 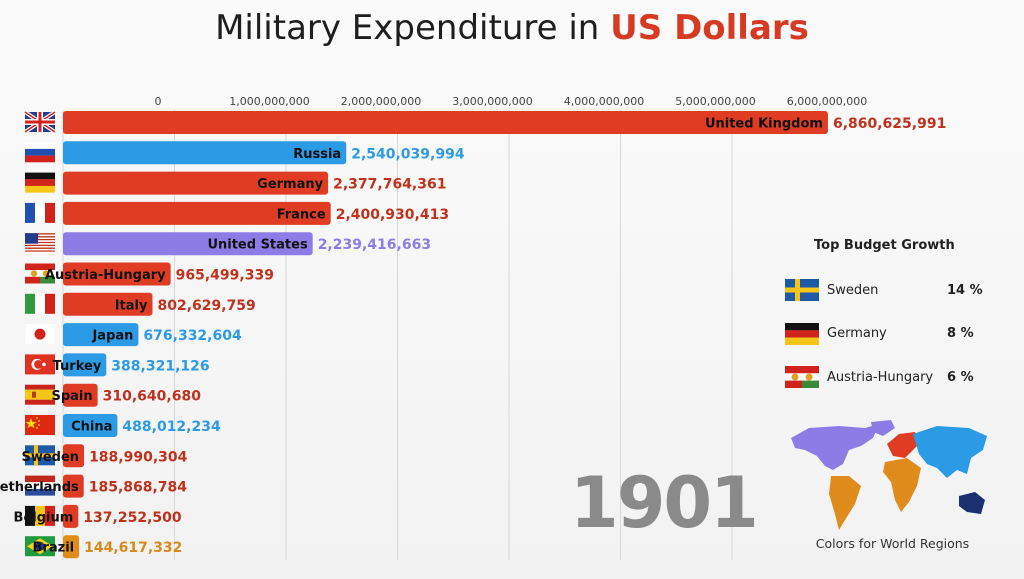 I want to click on bar-value-label: 2,239,416,663, so click(x=374, y=245).